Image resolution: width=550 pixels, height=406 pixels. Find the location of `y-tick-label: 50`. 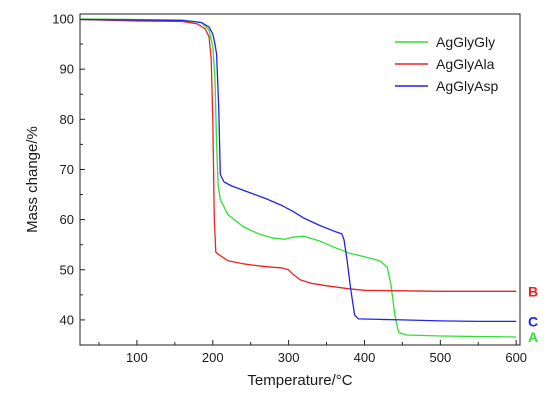

y-tick-label: 50 is located at coordinates (67, 269).